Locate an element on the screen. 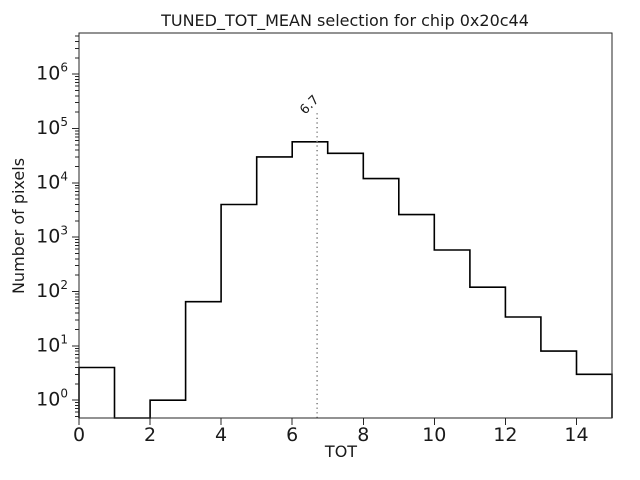 The height and width of the screenshot is (480, 640). y-tick-label: 10⁰ is located at coordinates (52, 399).